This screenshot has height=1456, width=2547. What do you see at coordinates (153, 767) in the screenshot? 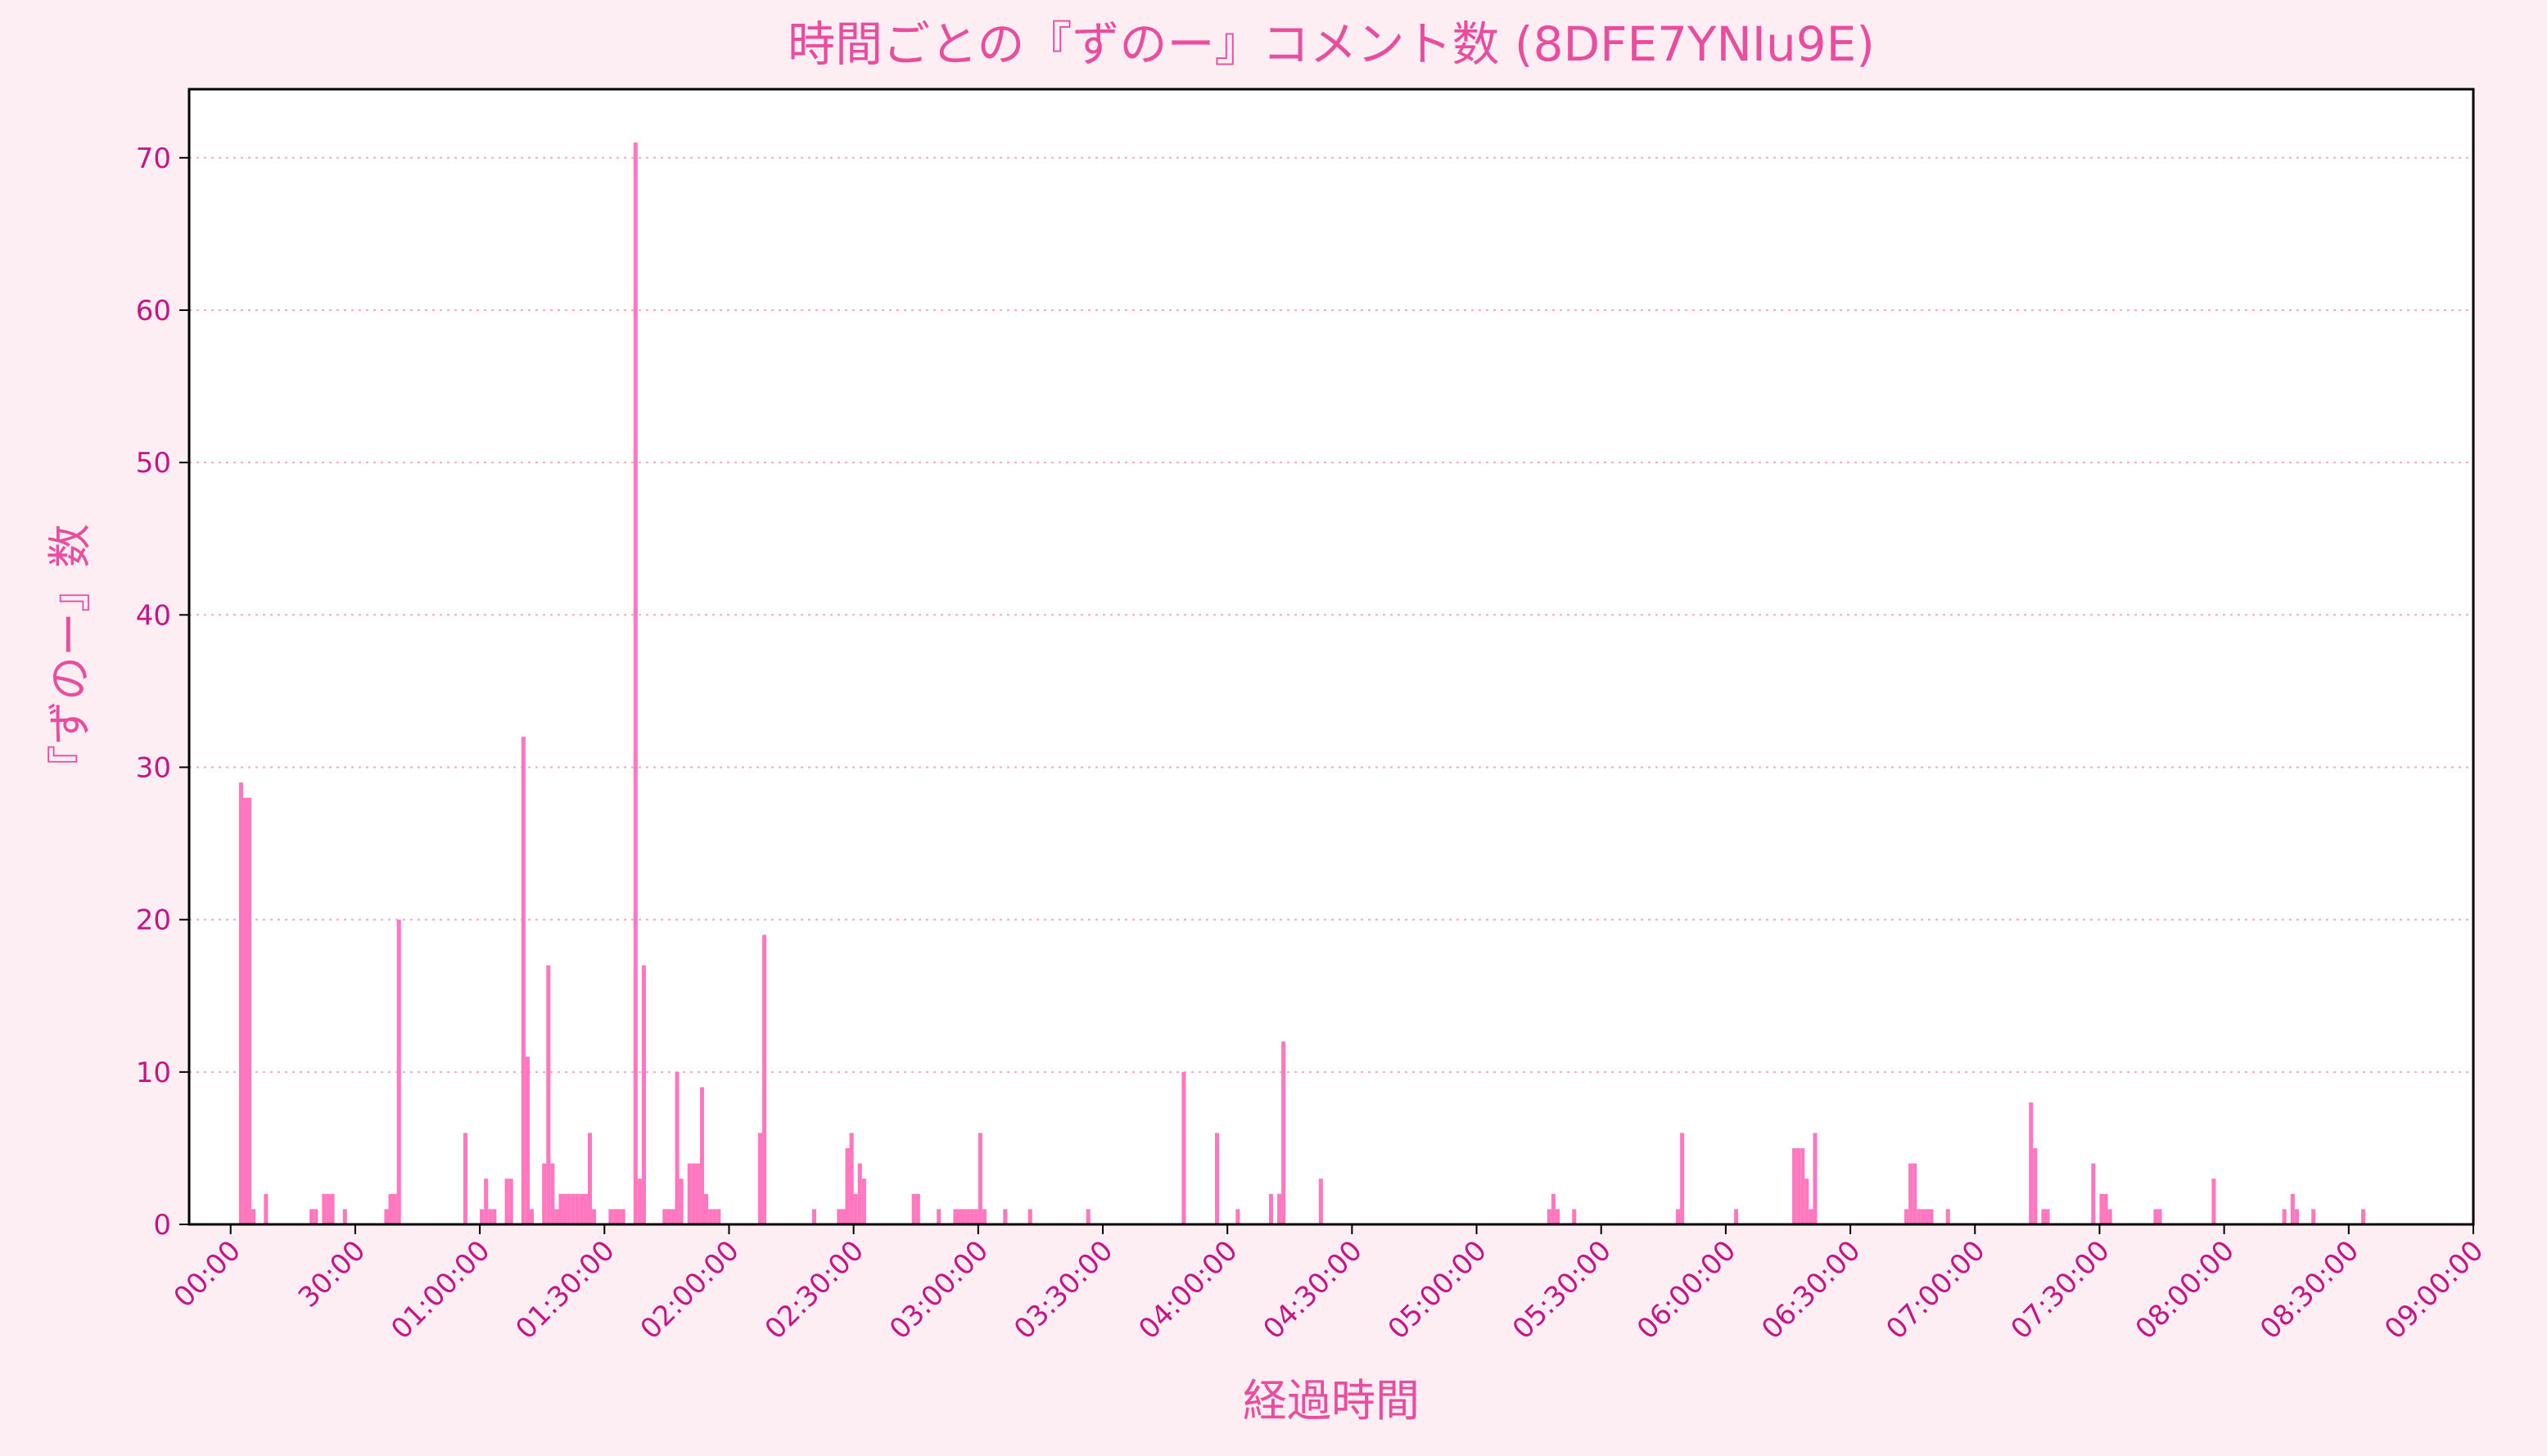
I see `y-tick-label: 30` at bounding box center [153, 767].